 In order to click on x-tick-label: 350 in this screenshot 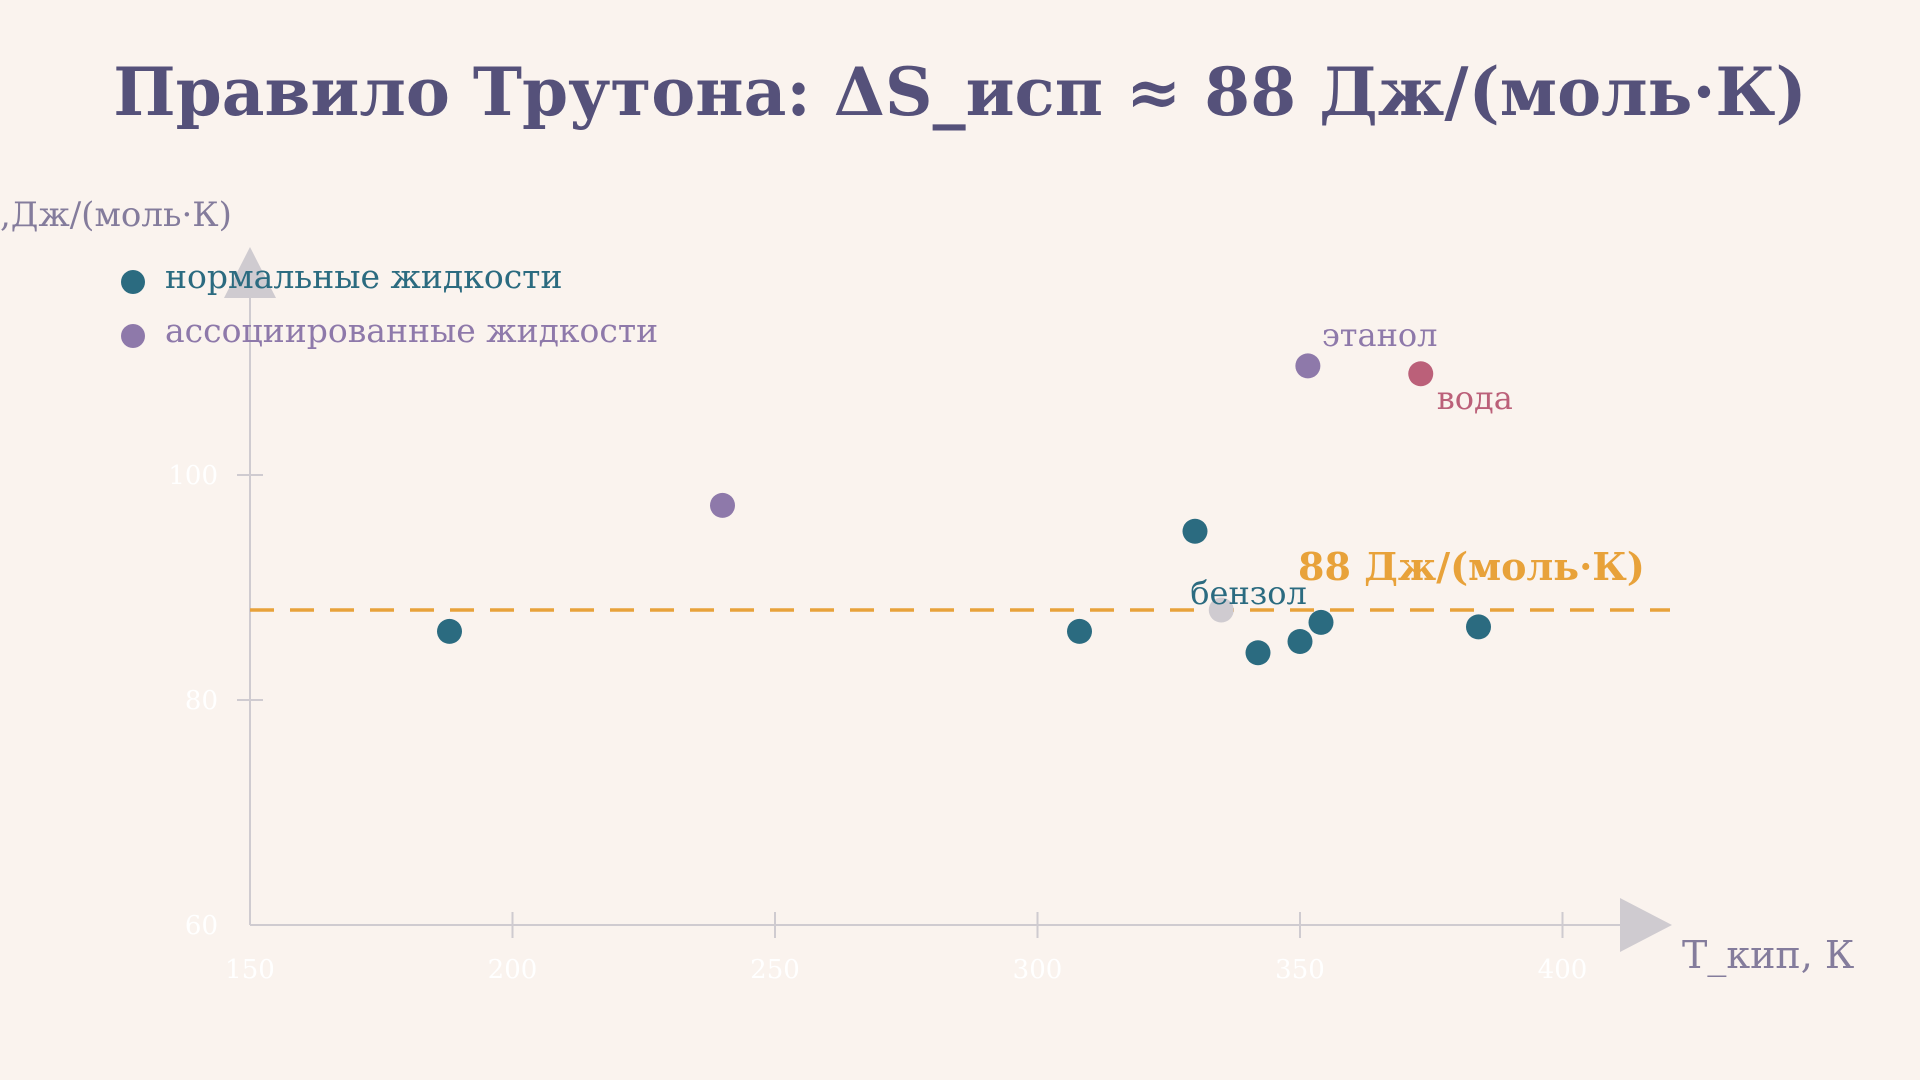, I will do `click(1300, 970)`.